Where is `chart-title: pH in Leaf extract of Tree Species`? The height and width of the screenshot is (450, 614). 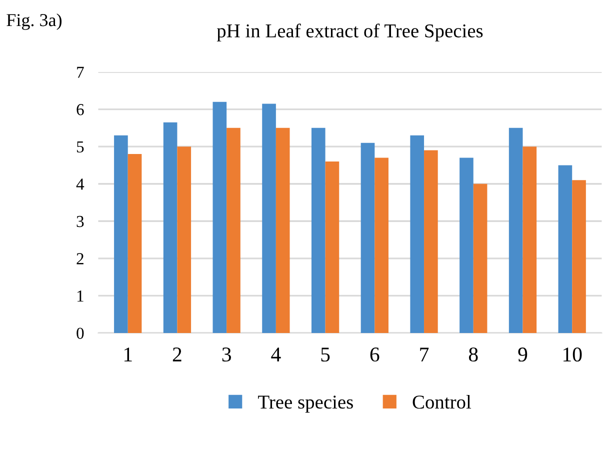
chart-title: pH in Leaf extract of Tree Species is located at coordinates (349, 33).